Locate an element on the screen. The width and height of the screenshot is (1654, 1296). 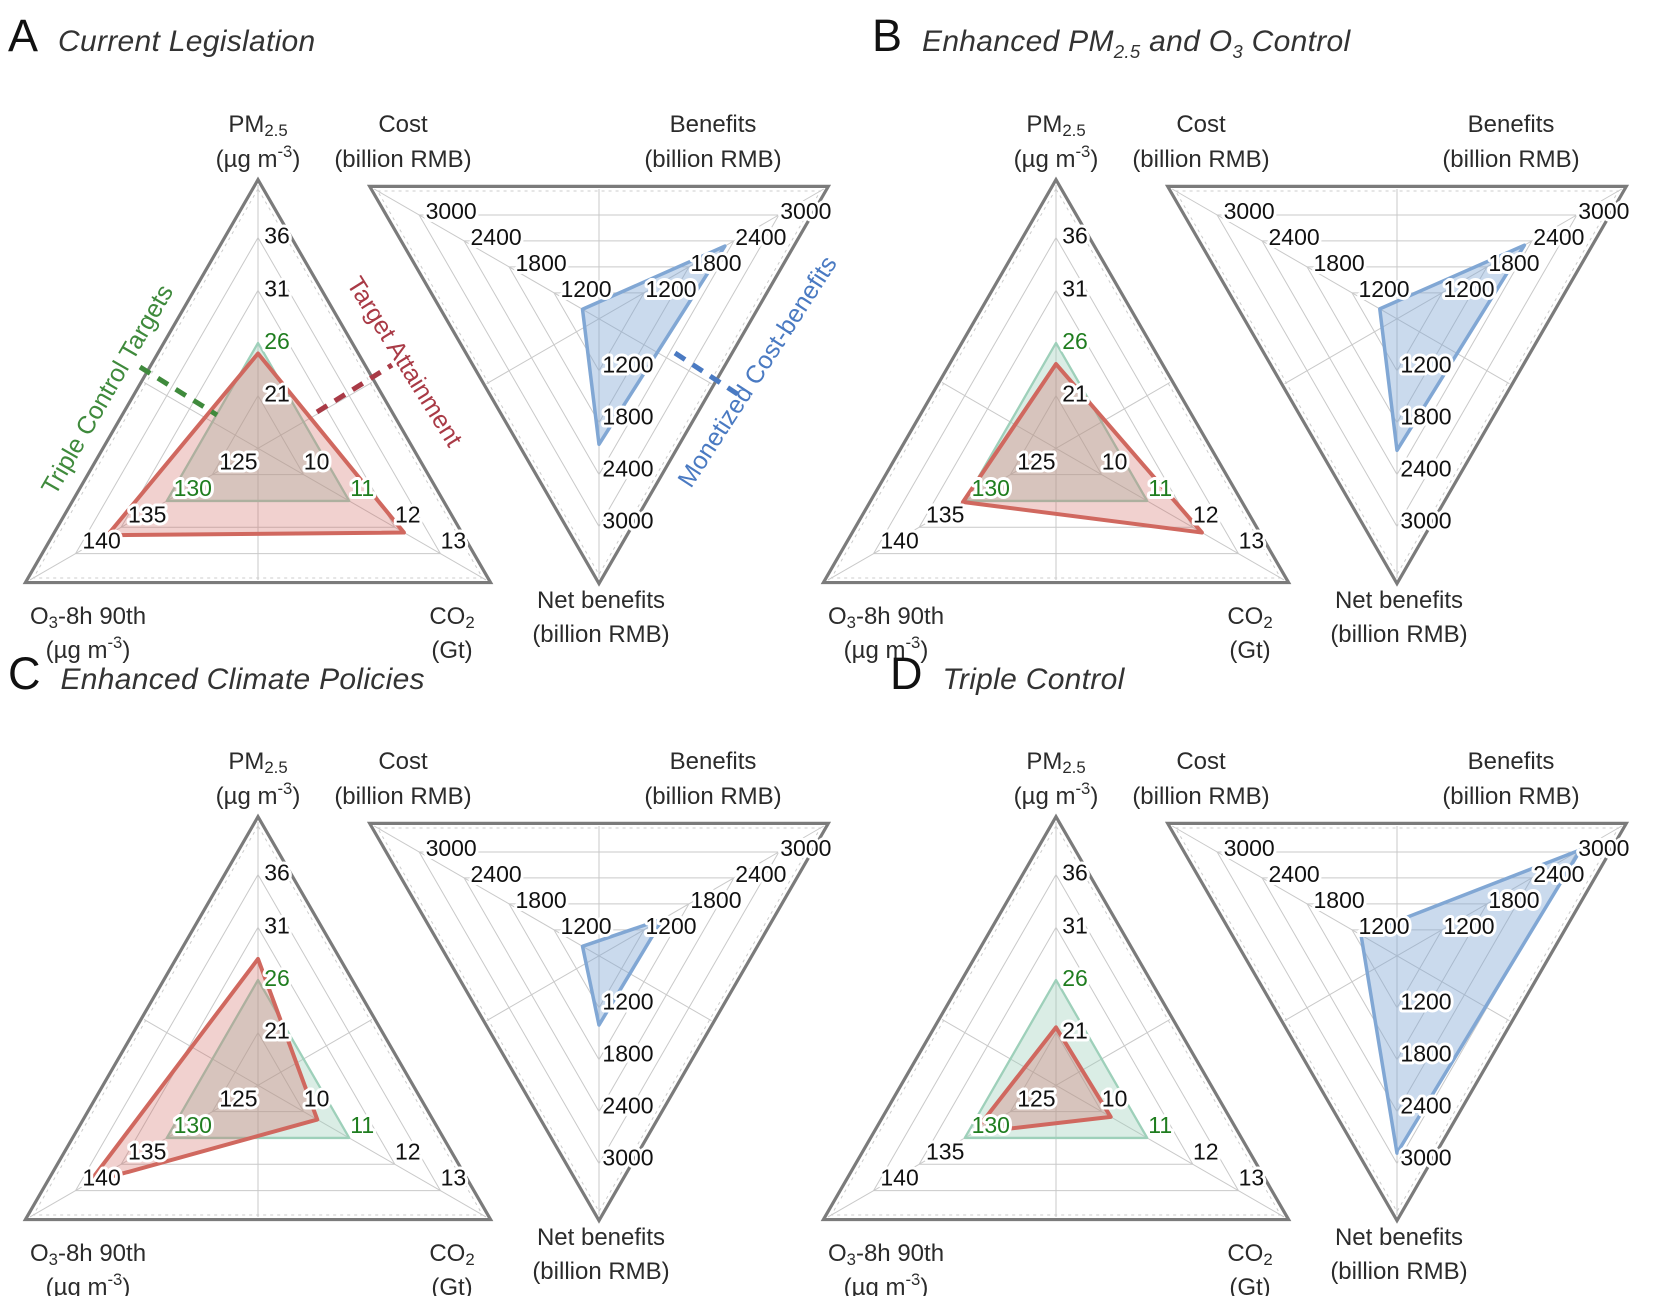
tick-o3-140: 140 is located at coordinates (899, 1178).